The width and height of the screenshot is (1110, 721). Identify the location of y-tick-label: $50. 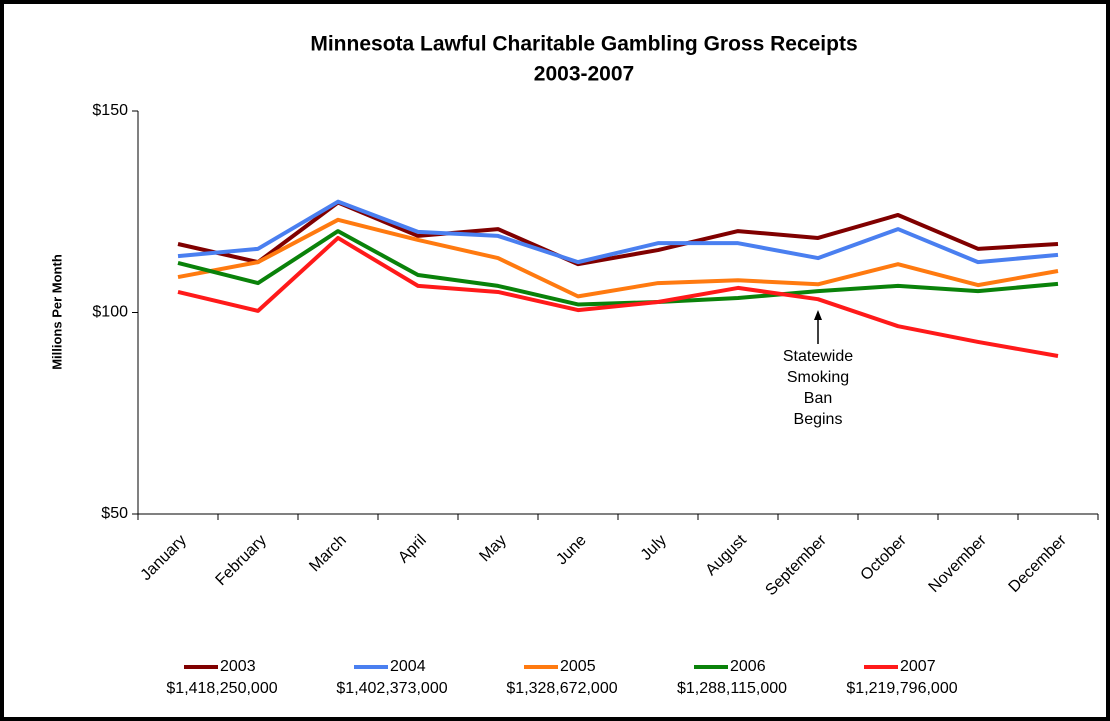
(114, 513).